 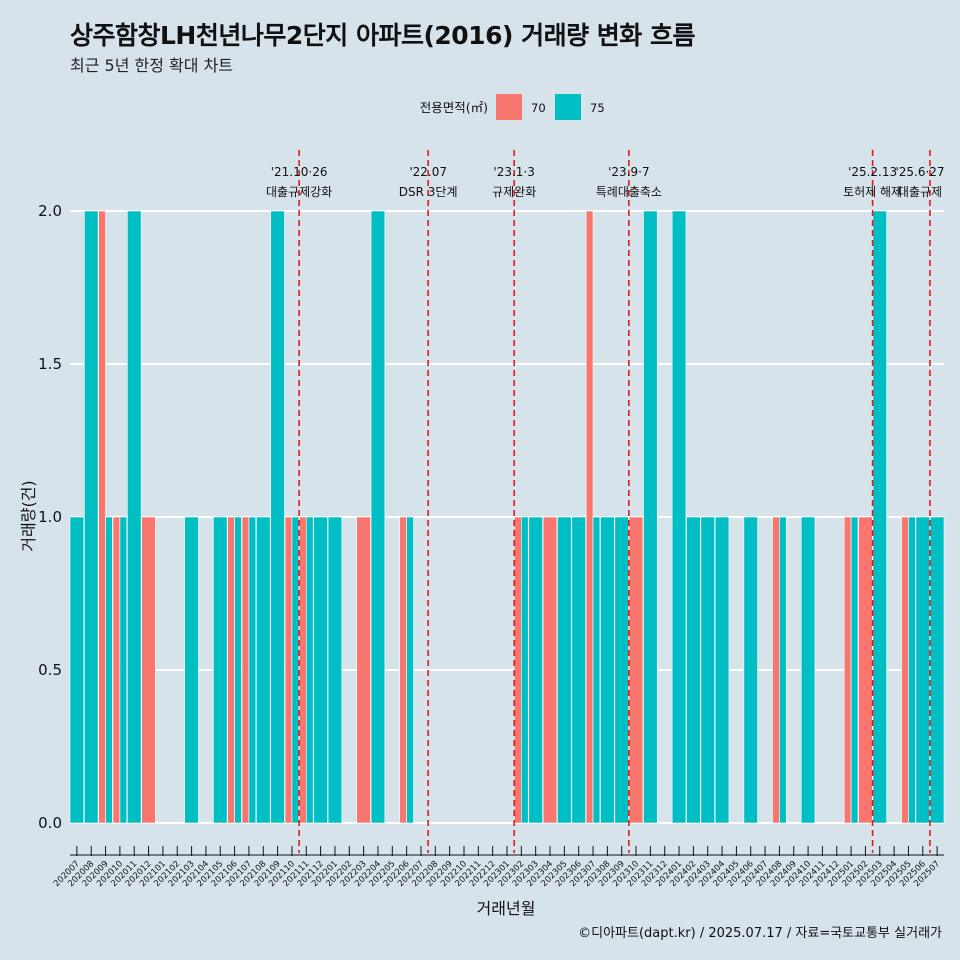 I want to click on event-label: 대출규제강화, so click(x=299, y=192).